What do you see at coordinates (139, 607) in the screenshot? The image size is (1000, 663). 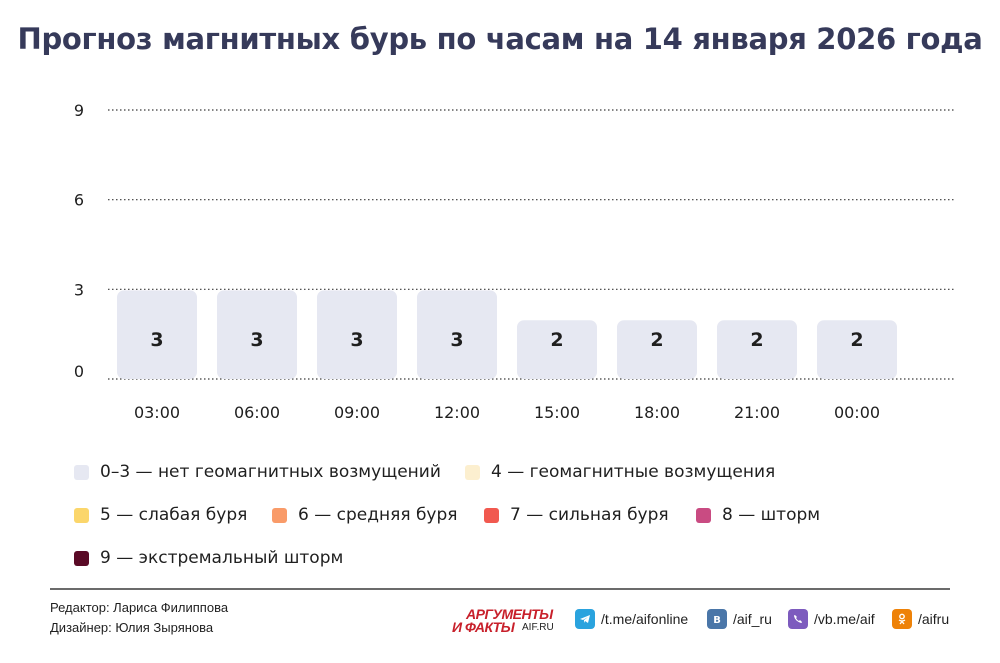 I see `editor-credit: Редактор: Лариса Филиппова` at bounding box center [139, 607].